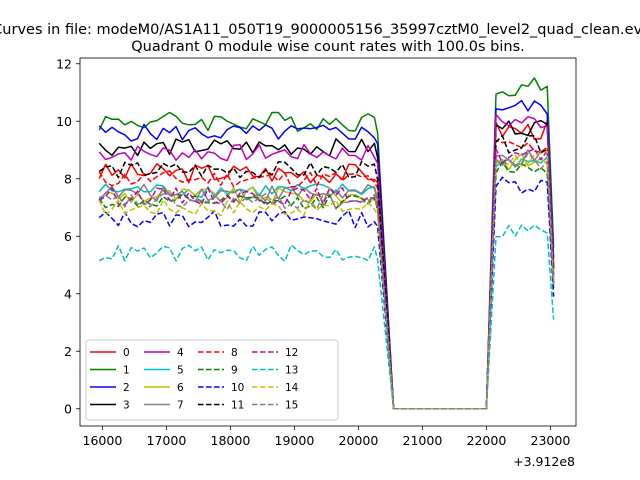 This screenshot has width=640, height=480. What do you see at coordinates (327, 437) in the screenshot?
I see `x-axis: 16000 17000 18000 19000 20000 21000 22000 23000` at bounding box center [327, 437].